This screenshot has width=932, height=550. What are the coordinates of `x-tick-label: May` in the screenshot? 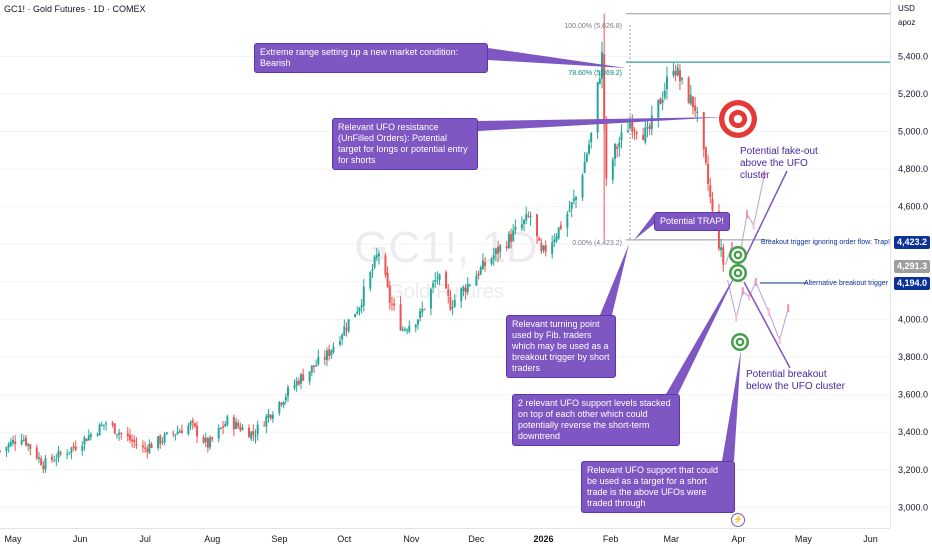 It's located at (804, 539).